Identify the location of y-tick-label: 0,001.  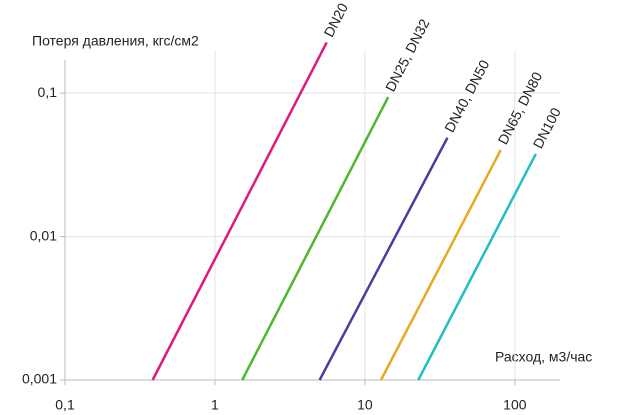
(39, 379).